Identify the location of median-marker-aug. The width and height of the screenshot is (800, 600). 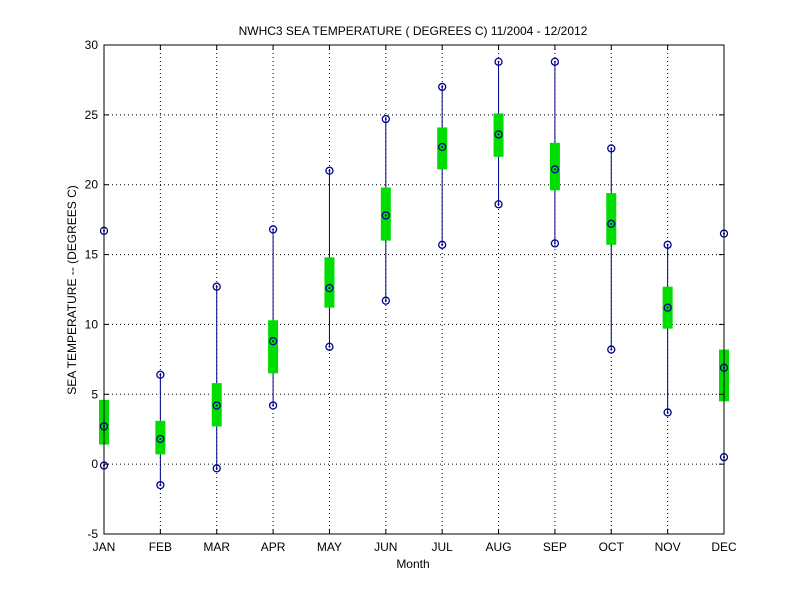
(498, 134).